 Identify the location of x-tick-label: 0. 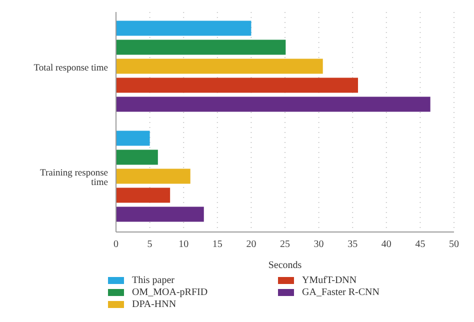
(116, 244).